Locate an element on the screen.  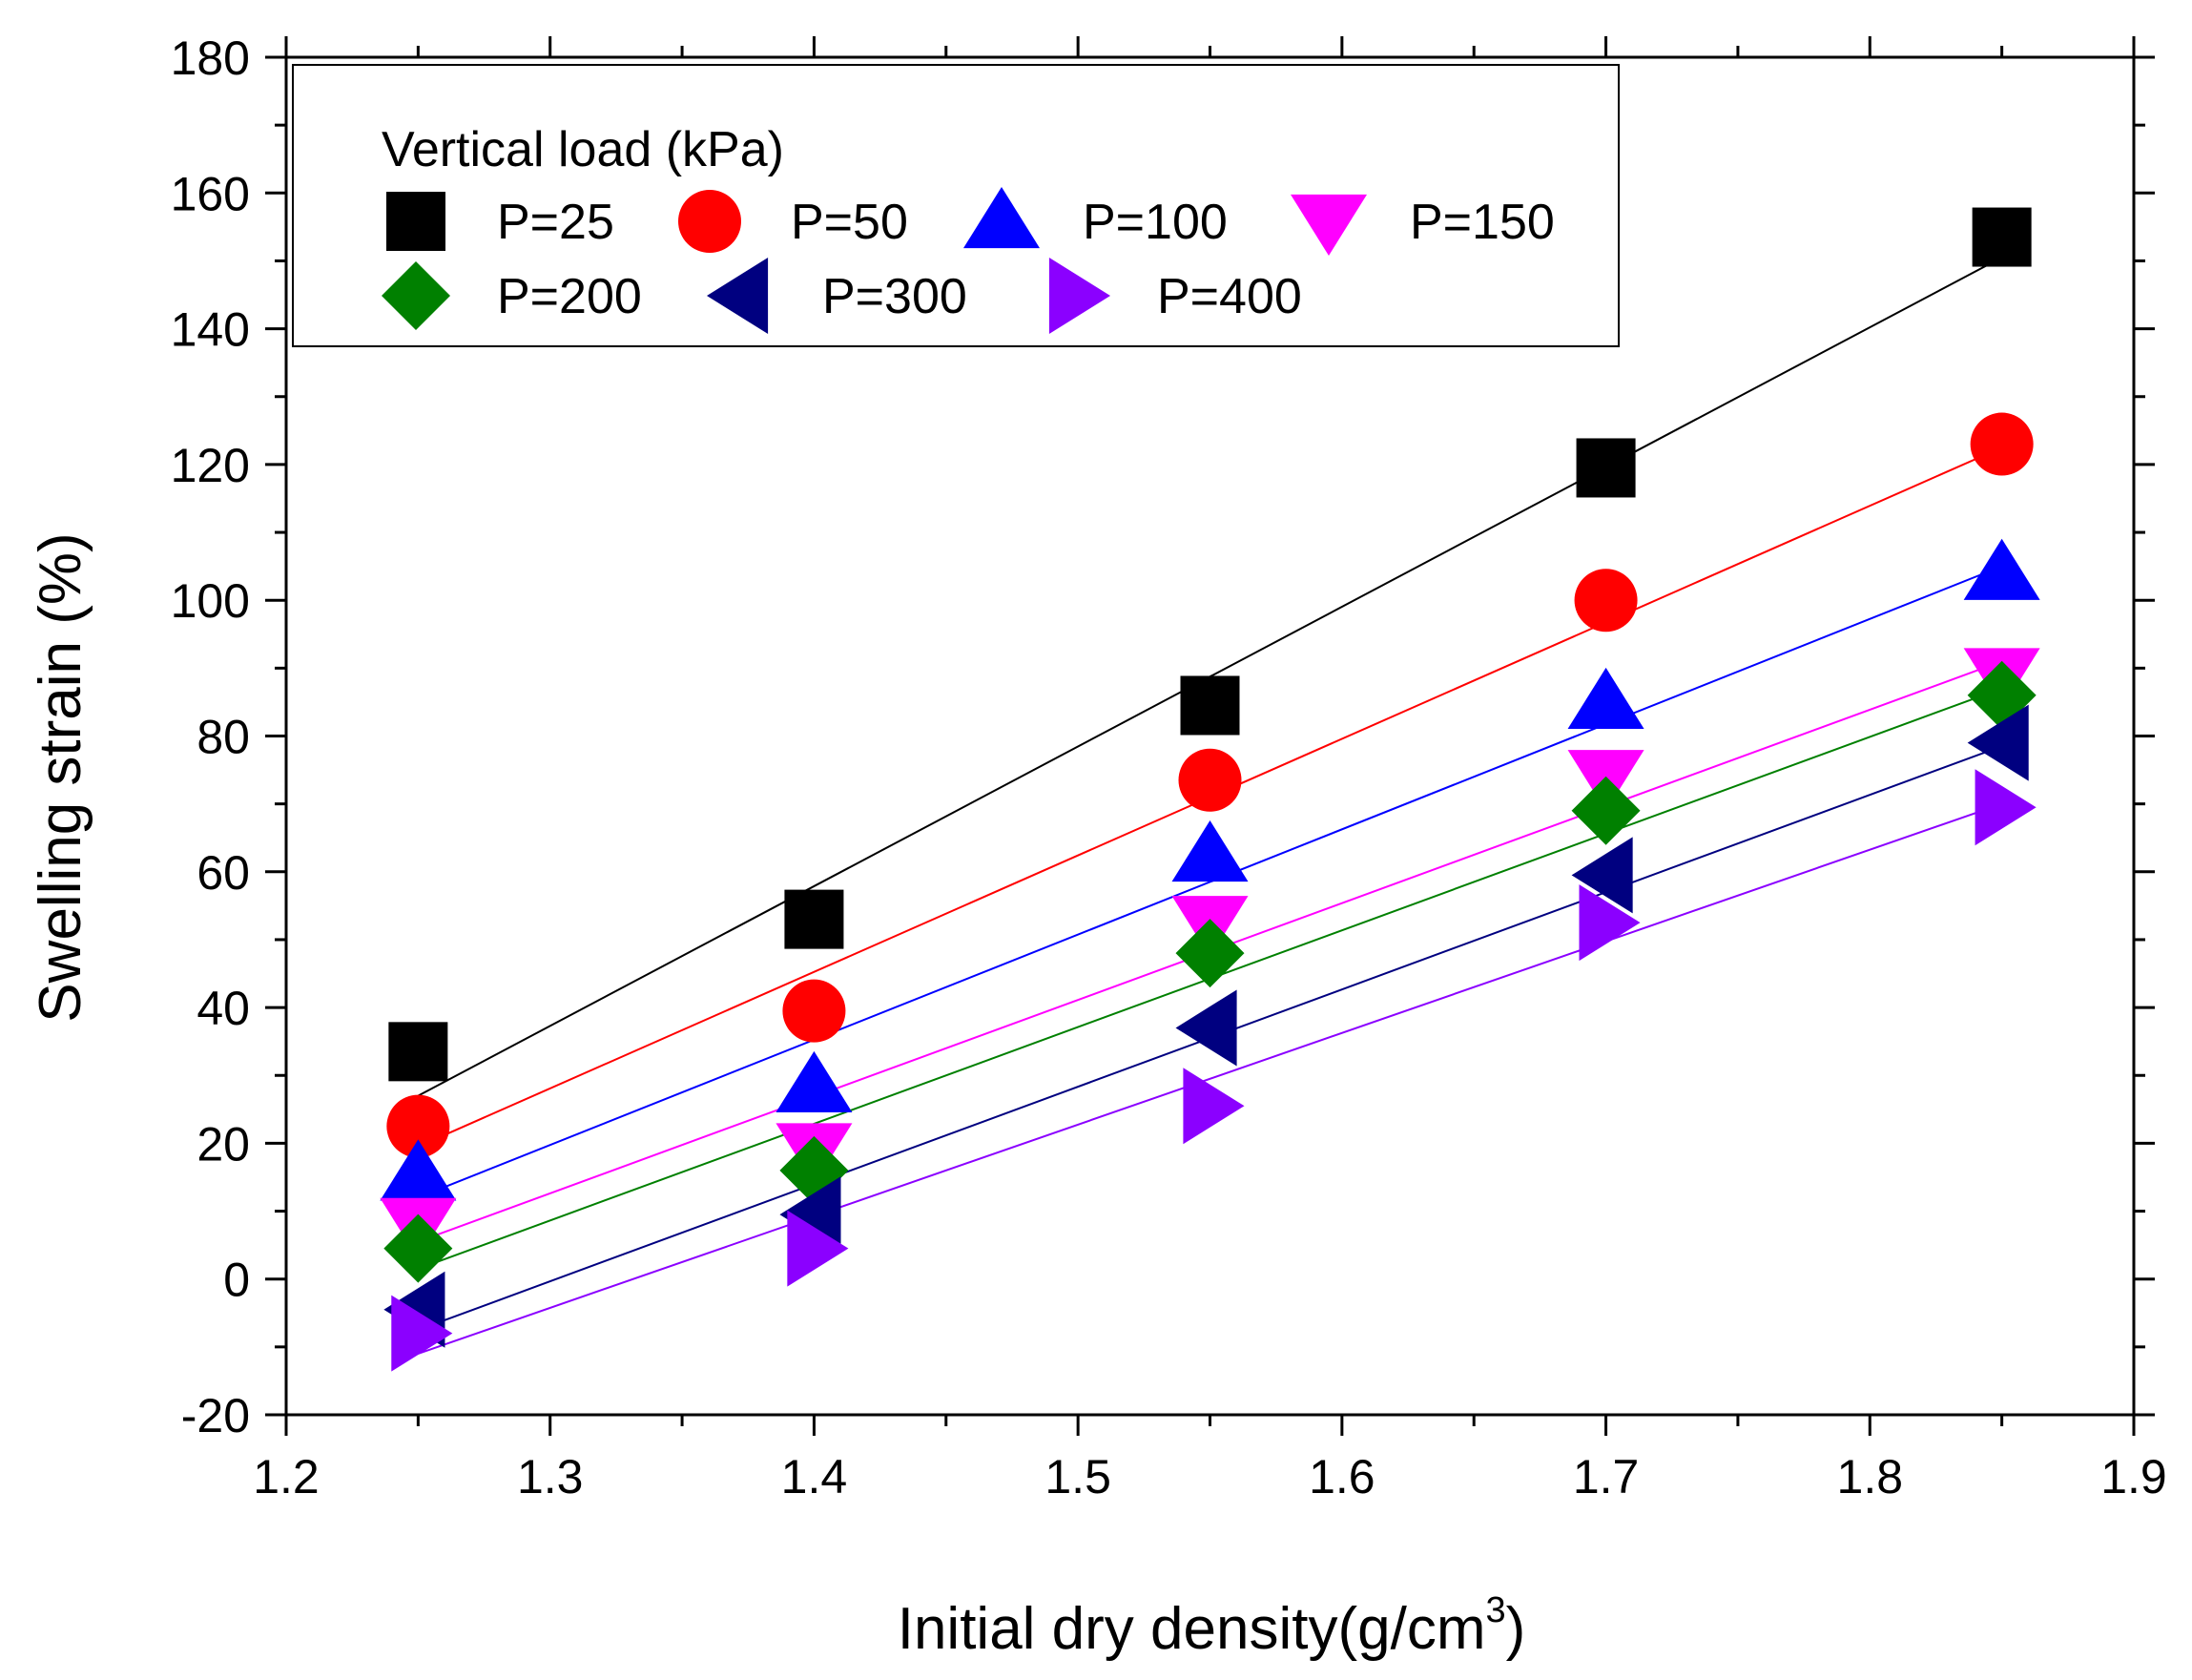
x-tick-label: 1.3 is located at coordinates (550, 1477).